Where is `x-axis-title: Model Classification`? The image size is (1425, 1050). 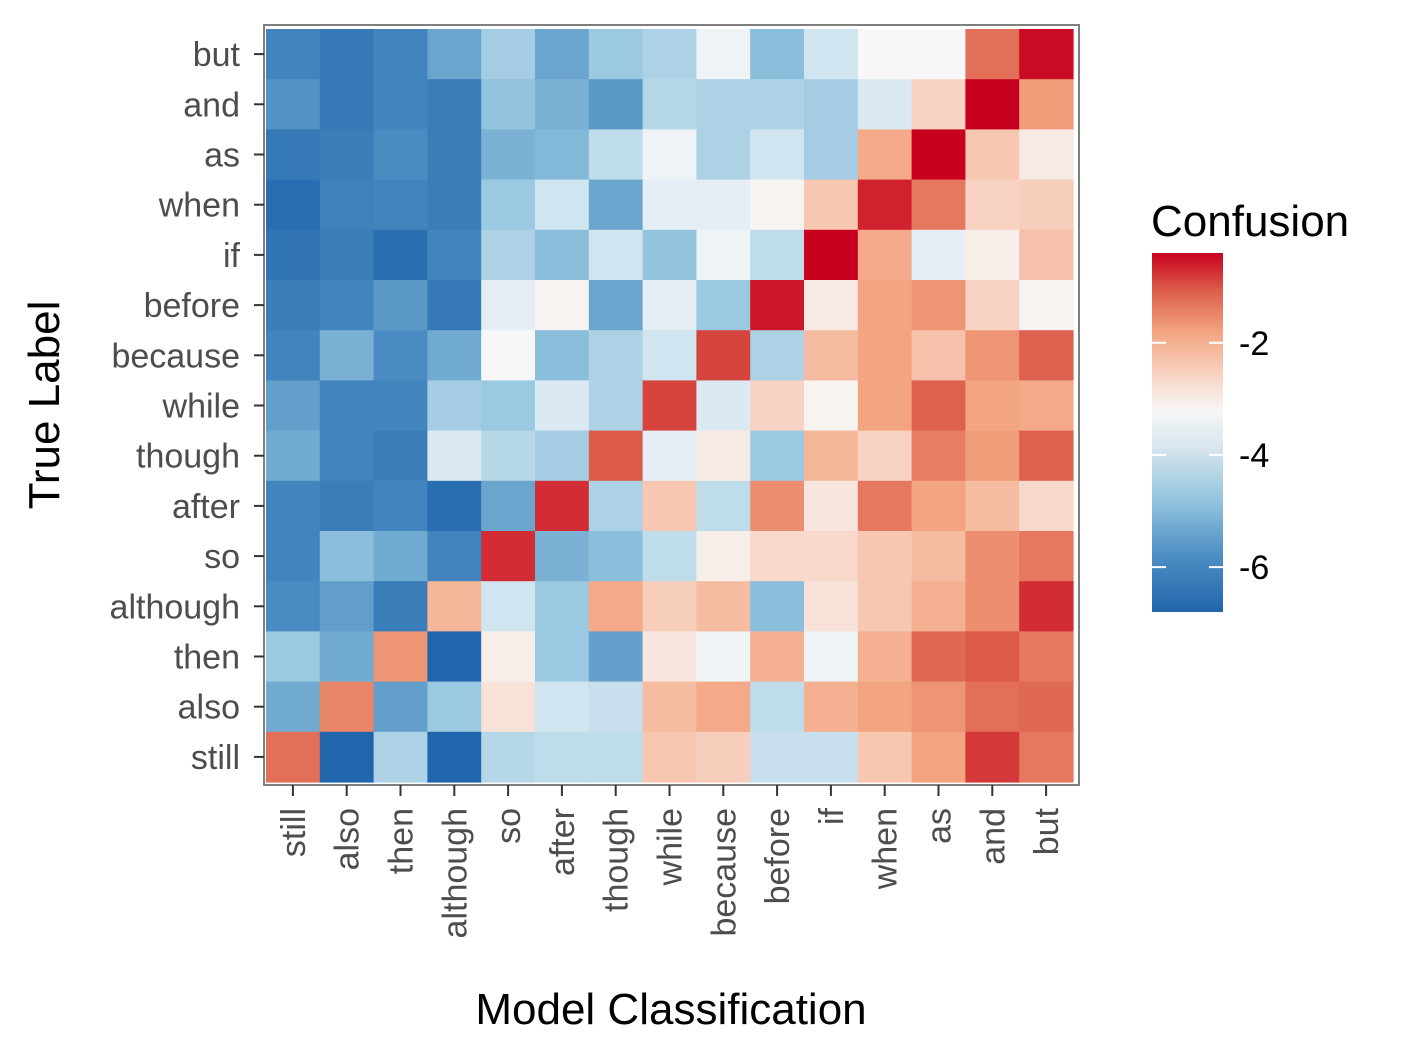 x-axis-title: Model Classification is located at coordinates (670, 1009).